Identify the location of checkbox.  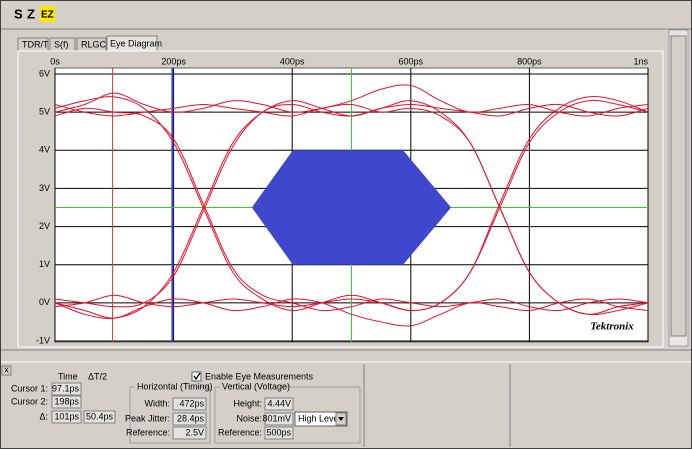
(196, 376).